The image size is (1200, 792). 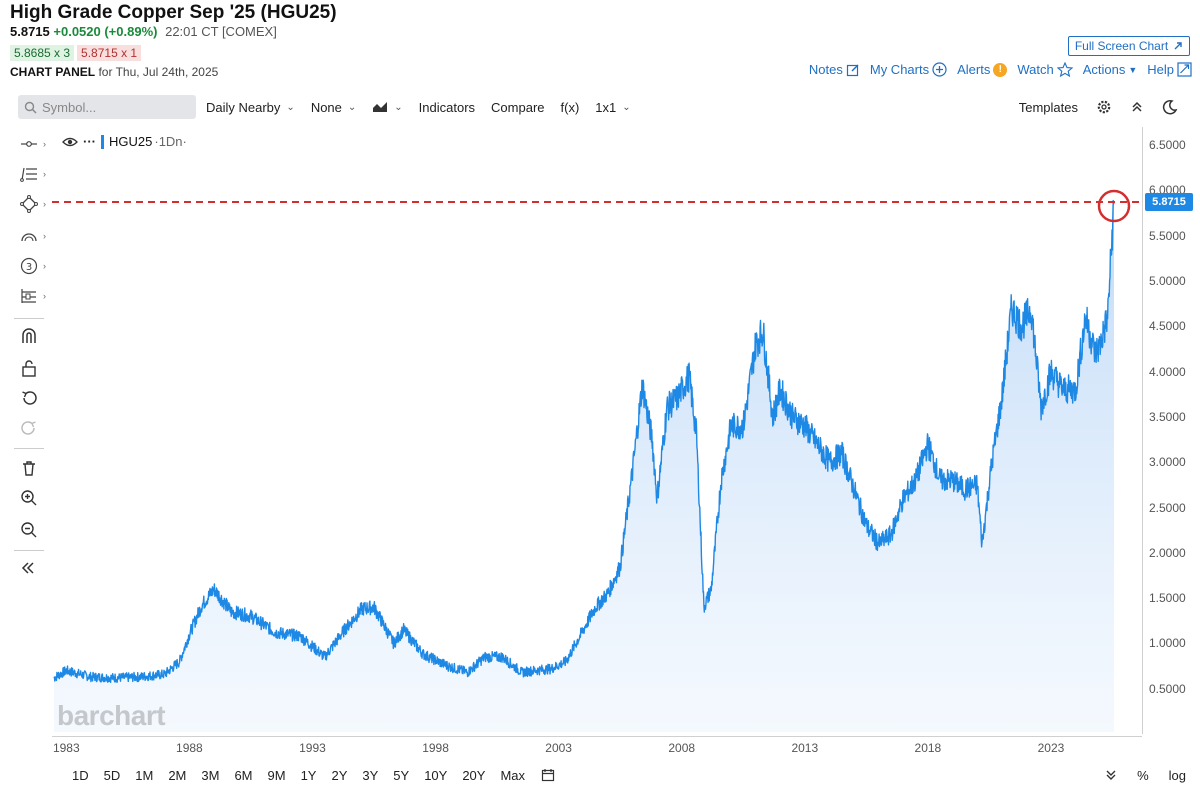 What do you see at coordinates (105, 31) in the screenshot?
I see `price-change: +0.0520 (+0.89%)` at bounding box center [105, 31].